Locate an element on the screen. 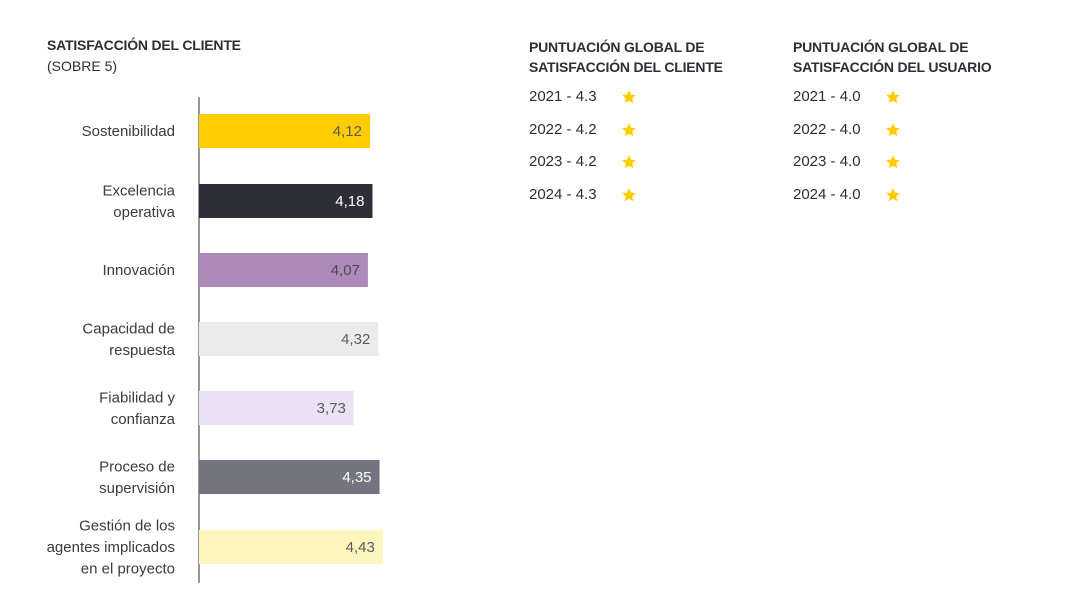 This screenshot has height=602, width=1066. user-score-list: 2021 - 4.0 2022 - 4.0 2023 - 4.0 2024 - 4.0 is located at coordinates (892, 153).